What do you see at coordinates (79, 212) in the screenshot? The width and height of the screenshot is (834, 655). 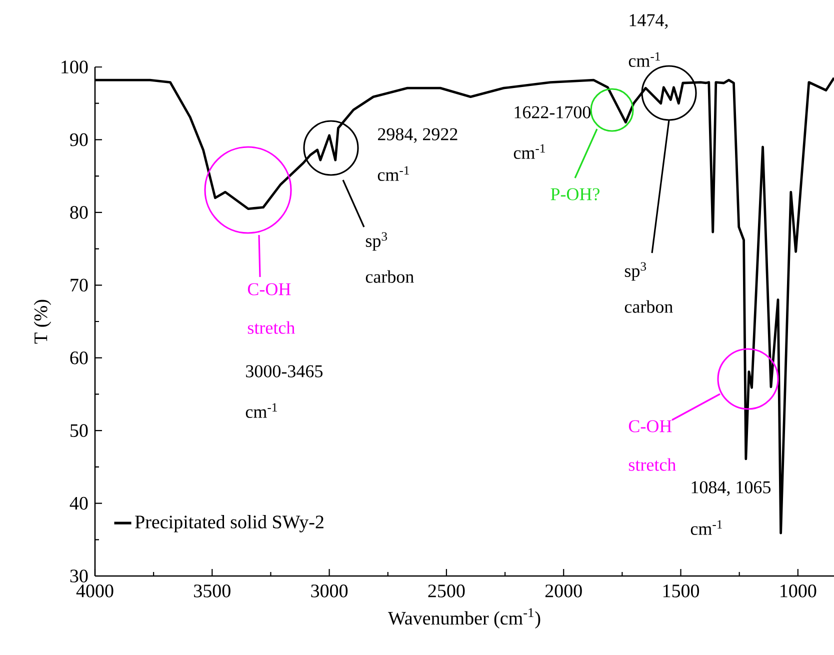 I see `y-tick-label: 80` at bounding box center [79, 212].